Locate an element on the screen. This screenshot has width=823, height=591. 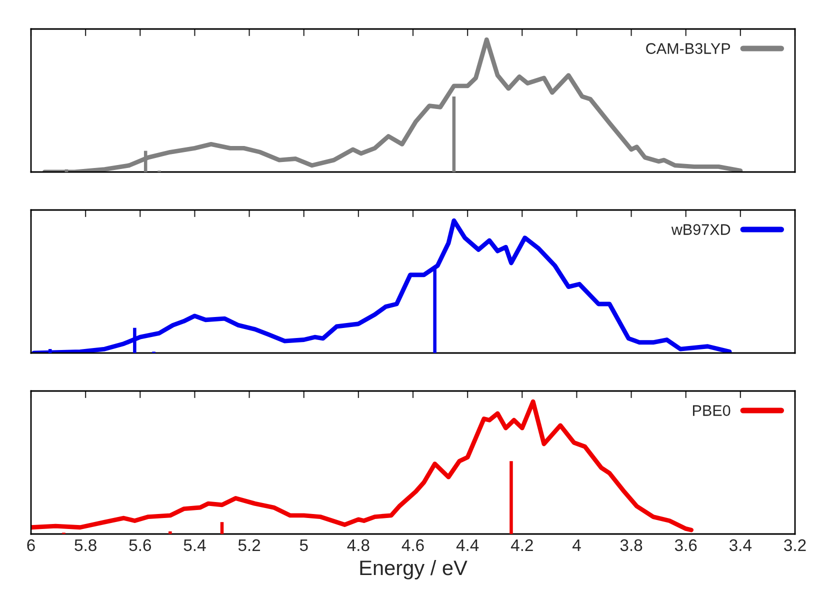
x-tick-label: 3.2 is located at coordinates (795, 545).